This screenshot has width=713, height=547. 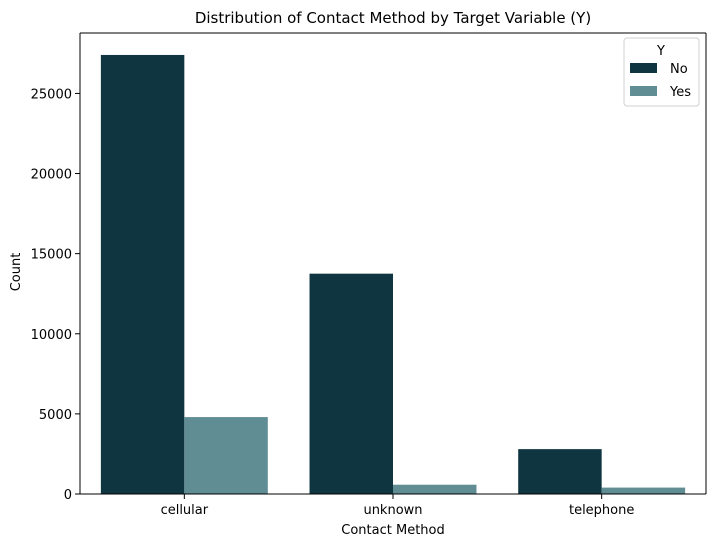 What do you see at coordinates (601, 510) in the screenshot?
I see `x-tick-label: telephone` at bounding box center [601, 510].